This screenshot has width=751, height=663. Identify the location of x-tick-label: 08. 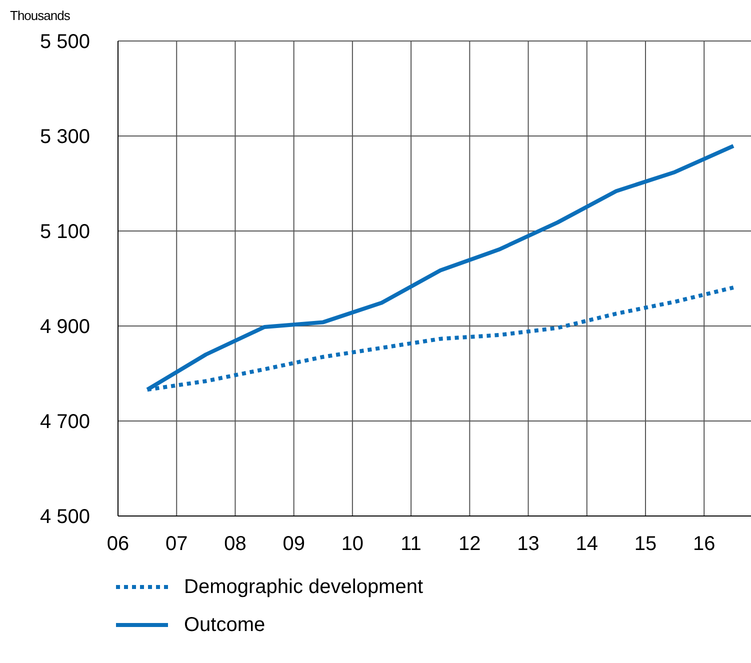
(235, 544).